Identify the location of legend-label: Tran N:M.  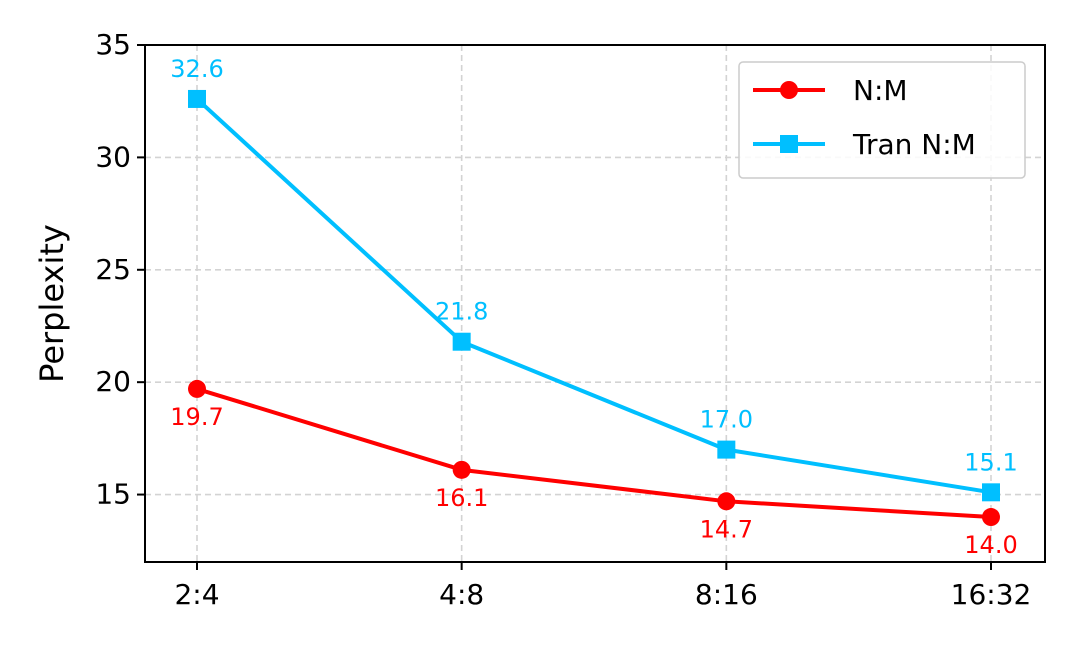
(914, 144).